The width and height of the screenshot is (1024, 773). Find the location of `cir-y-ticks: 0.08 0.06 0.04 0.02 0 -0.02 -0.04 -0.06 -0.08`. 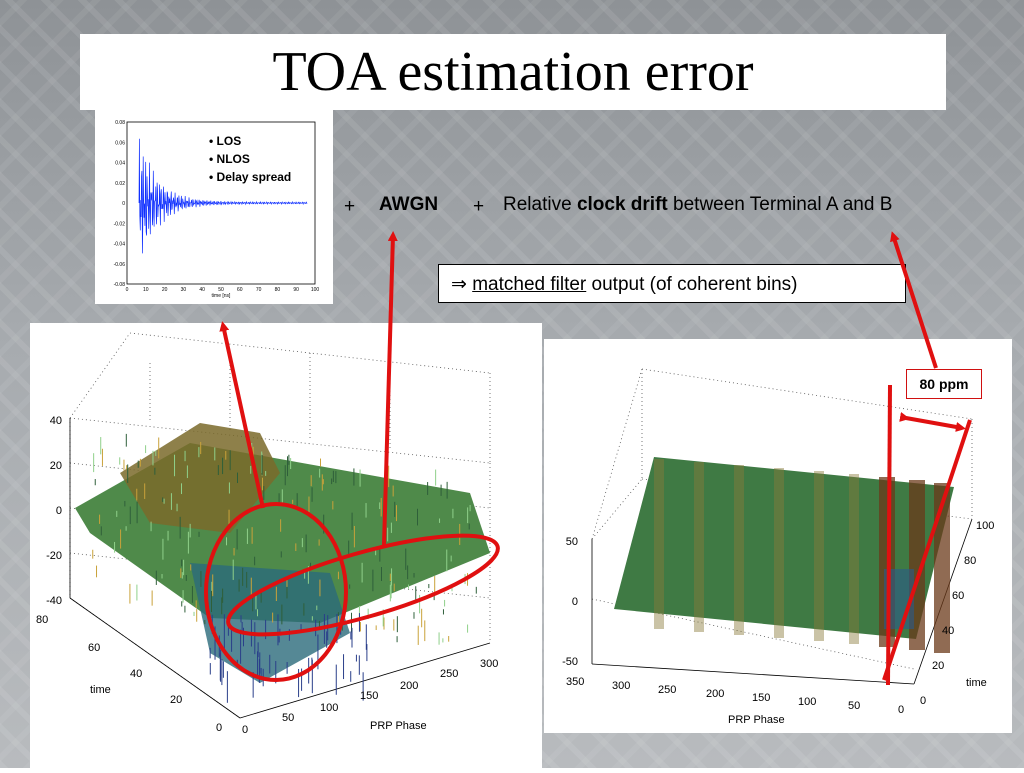

cir-y-ticks: 0.08 0.06 0.04 0.02 0 -0.02 -0.04 -0.06 -0.08 is located at coordinates (120, 204).